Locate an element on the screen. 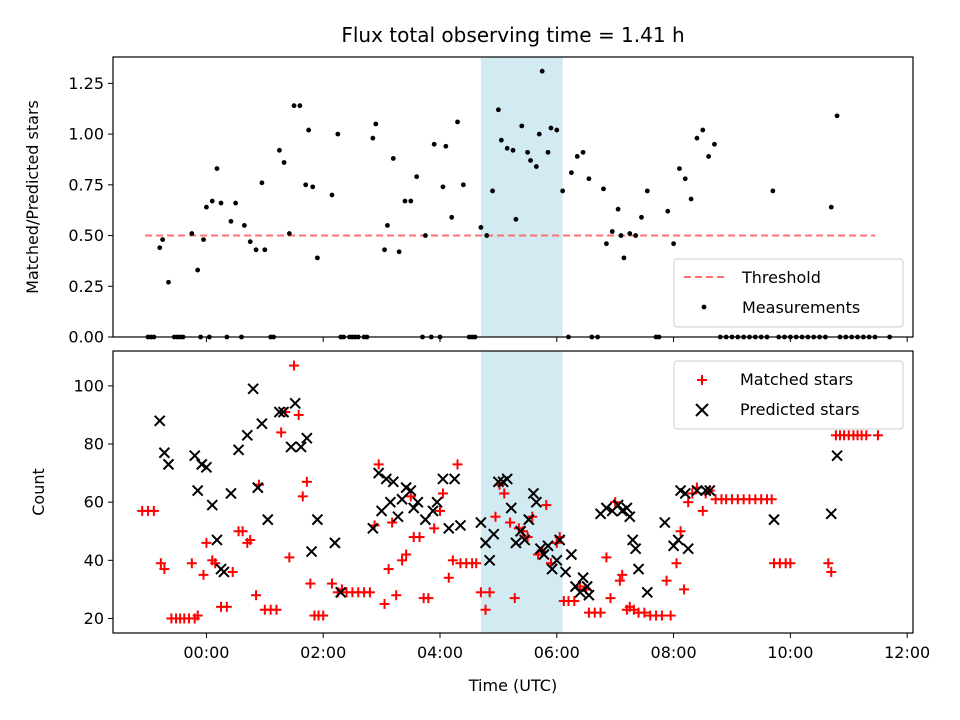 This screenshot has width=960, height=720. x-tick-label: 08:00 is located at coordinates (674, 652).